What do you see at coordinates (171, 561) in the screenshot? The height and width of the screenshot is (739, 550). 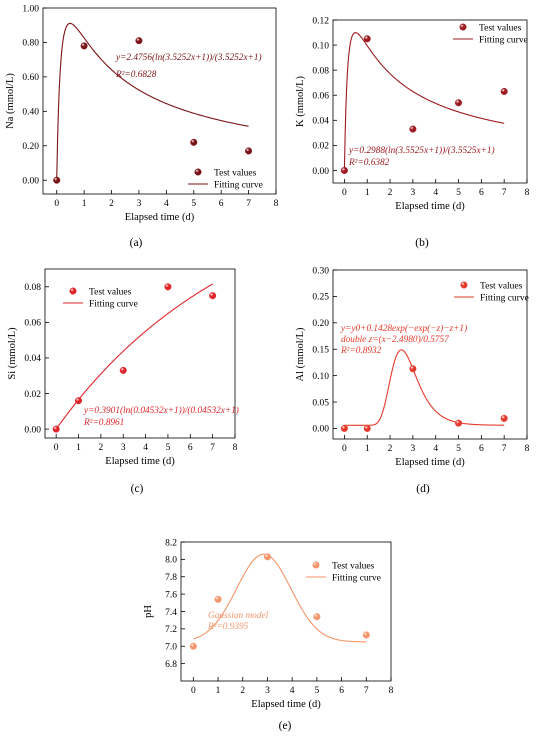 I see `y-tick-label: 8.0` at bounding box center [171, 561].